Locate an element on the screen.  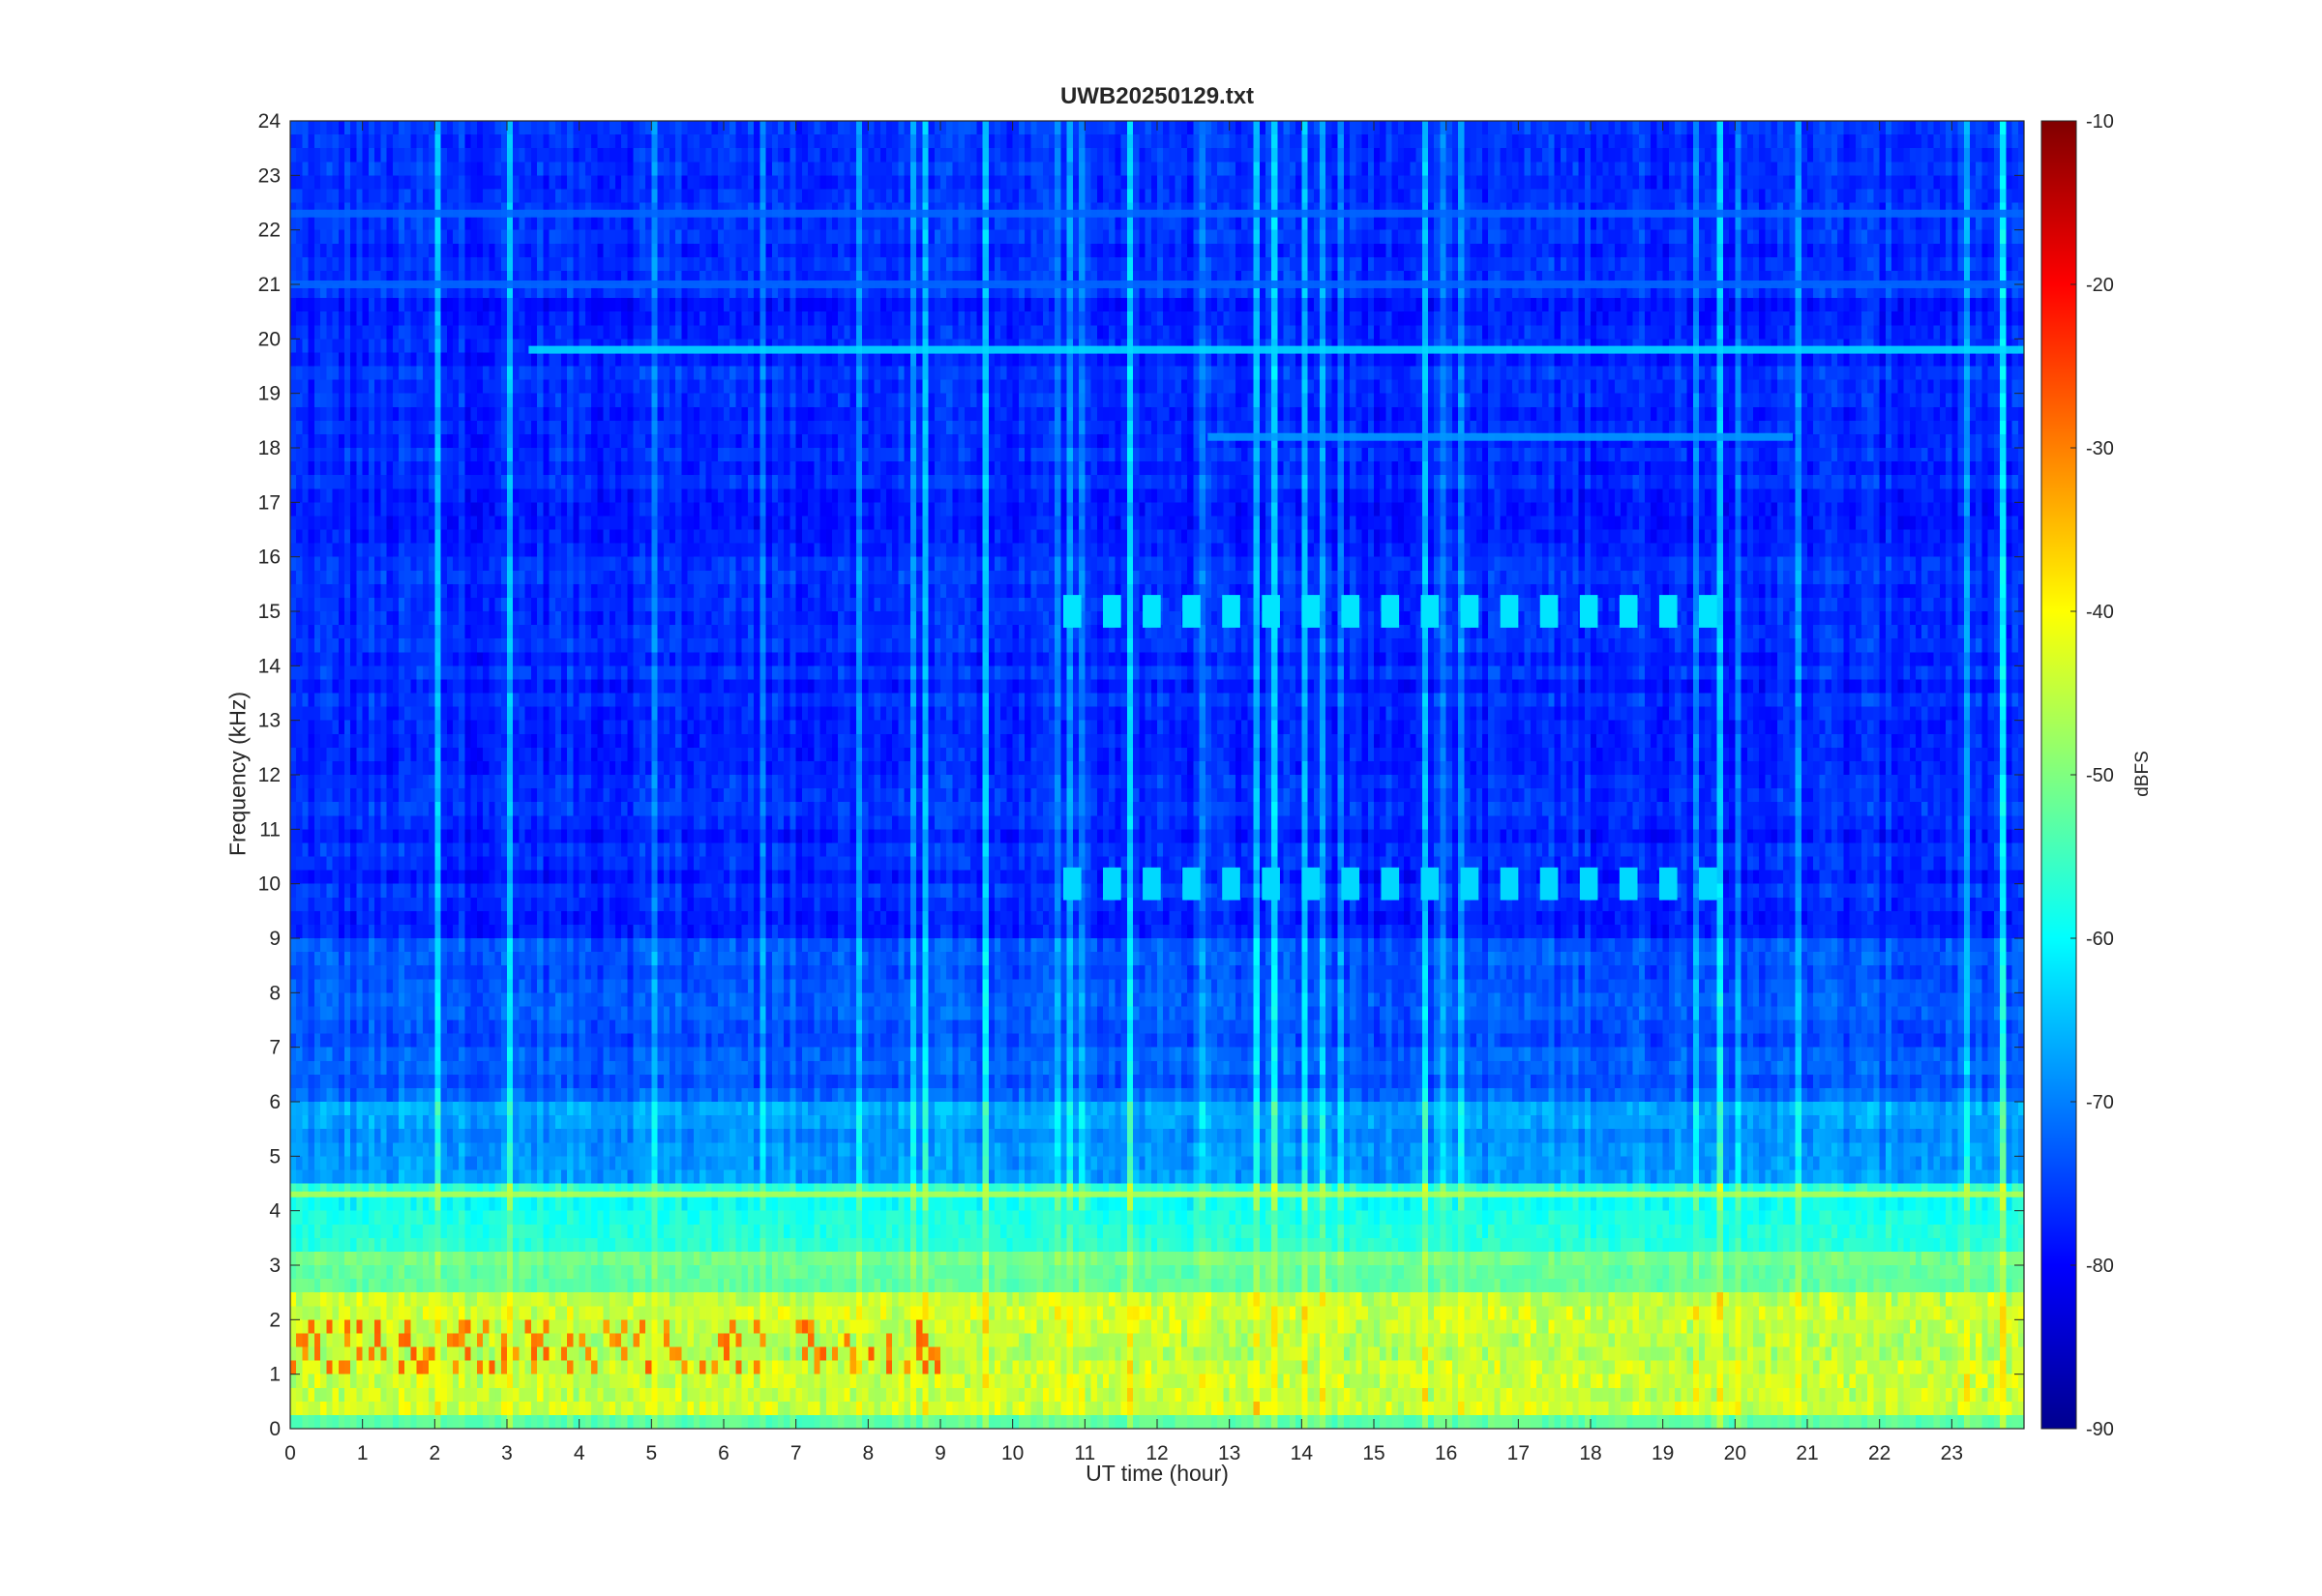
x-tick-label: 0 is located at coordinates (290, 1453).